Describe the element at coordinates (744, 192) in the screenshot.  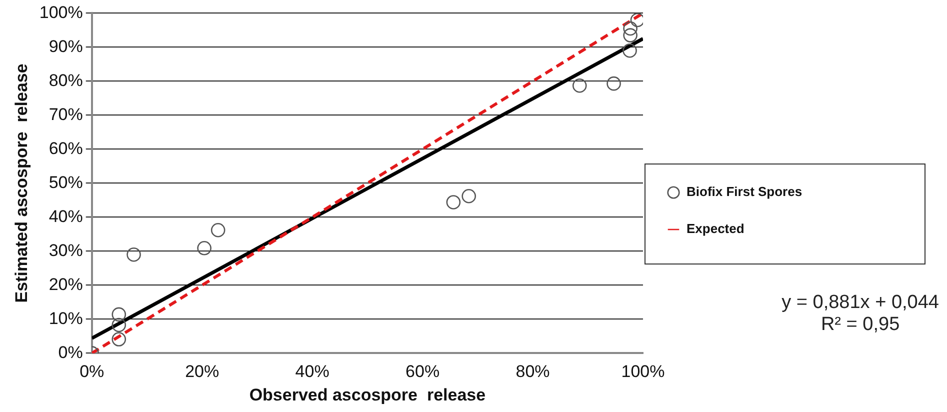
I see `legend-label: Biofix First Spores` at that location.